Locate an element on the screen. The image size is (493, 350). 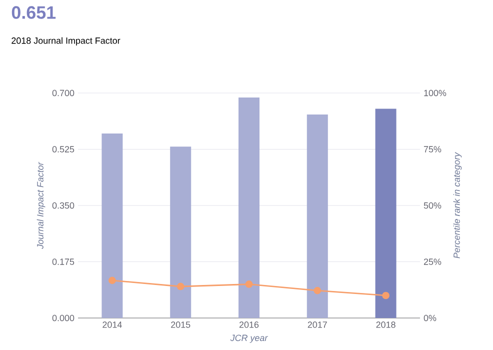
y-tick-label: 0.350 is located at coordinates (63, 205).